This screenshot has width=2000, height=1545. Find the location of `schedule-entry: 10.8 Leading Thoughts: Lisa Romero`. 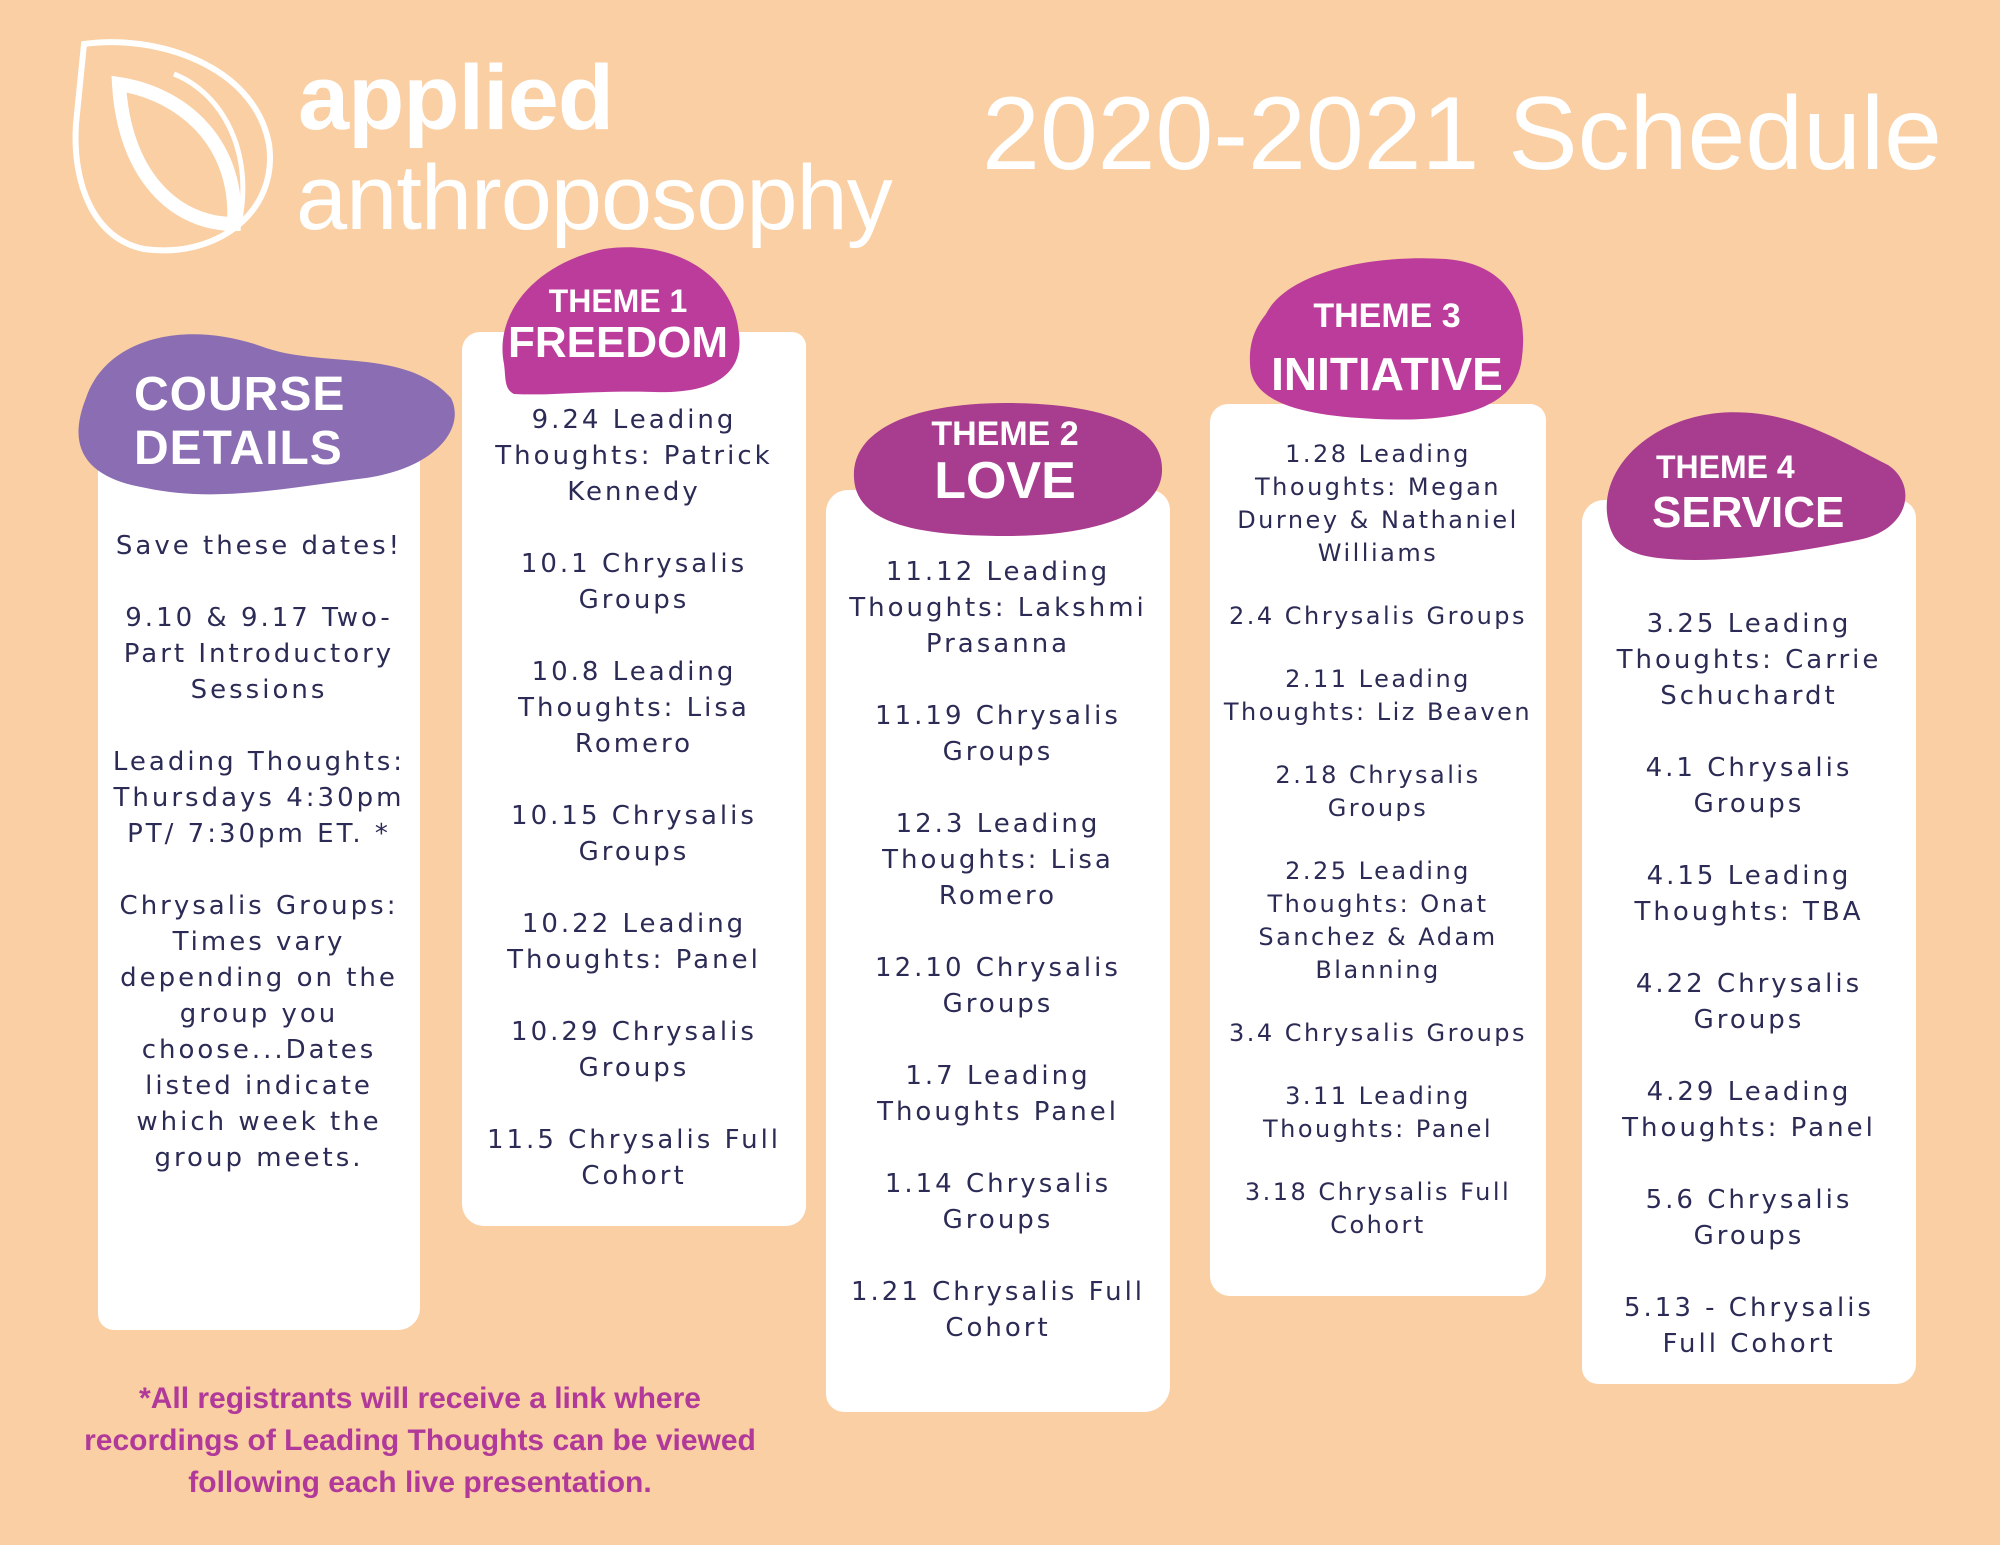

schedule-entry: 10.8 Leading Thoughts: Lisa Romero is located at coordinates (634, 708).